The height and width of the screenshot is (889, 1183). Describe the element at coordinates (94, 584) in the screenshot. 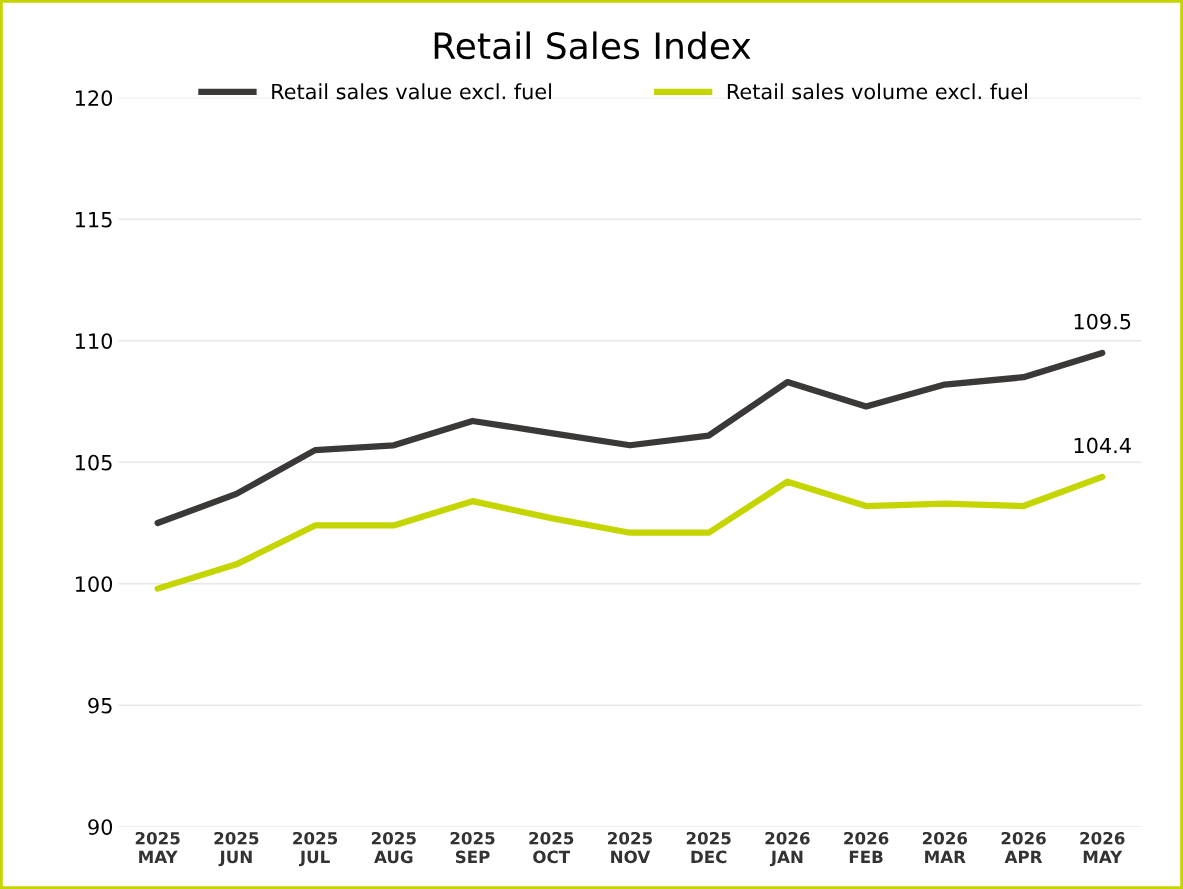

I see `y-tick-label: 100` at that location.